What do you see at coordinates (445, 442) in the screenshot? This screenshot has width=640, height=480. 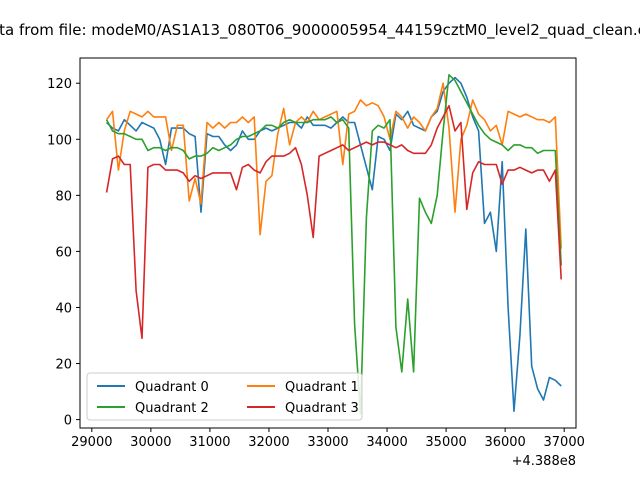 I see `x-tick-label: 35000` at bounding box center [445, 442].